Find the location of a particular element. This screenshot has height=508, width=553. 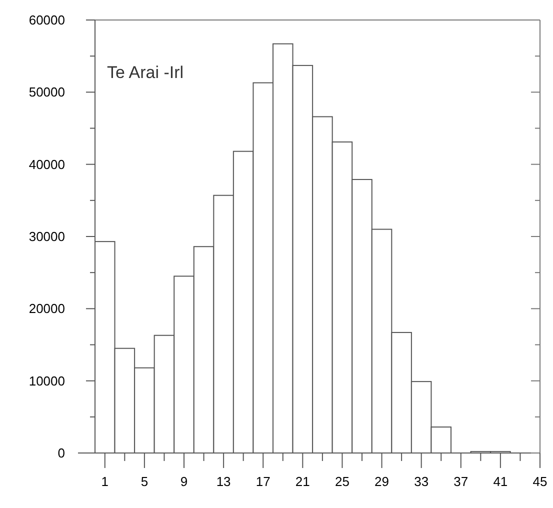

x-tick-label: 45 is located at coordinates (540, 481).